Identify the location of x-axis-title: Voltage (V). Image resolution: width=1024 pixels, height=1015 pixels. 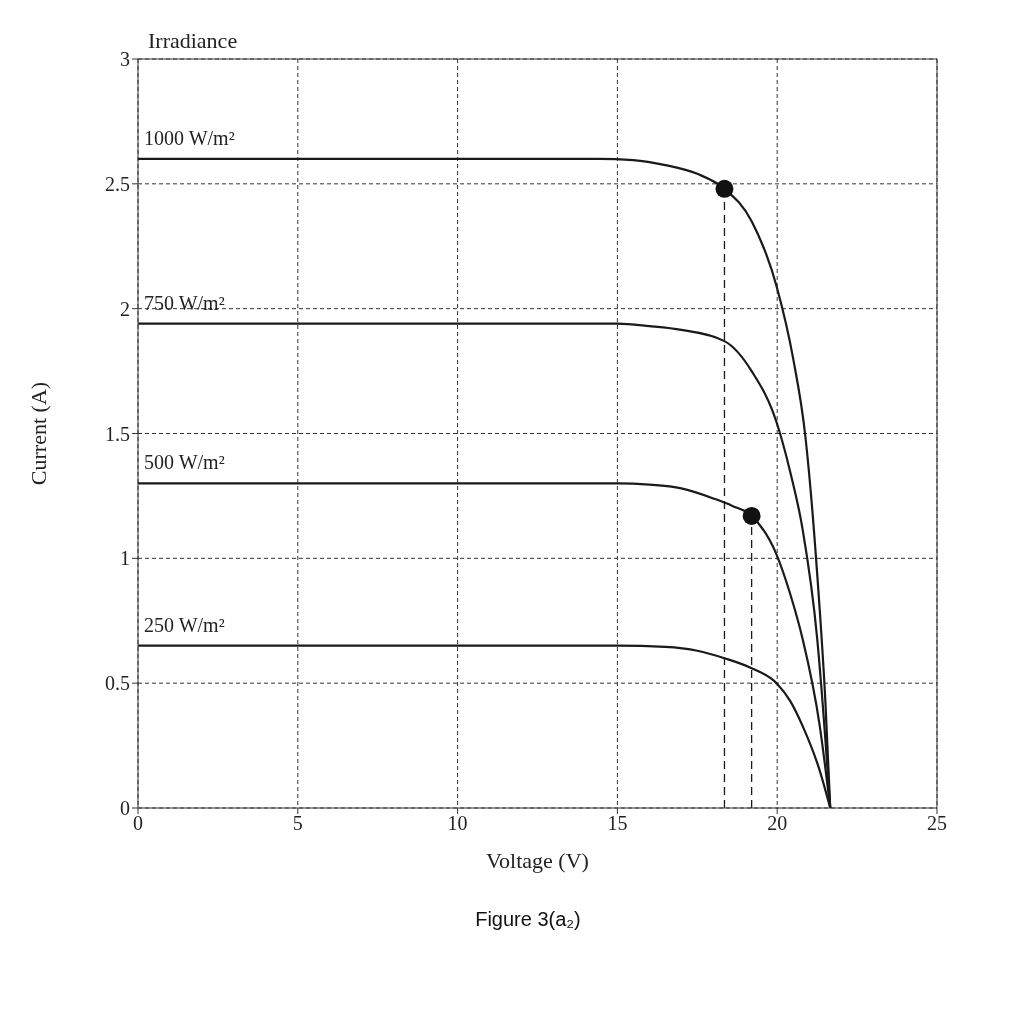
(537, 860).